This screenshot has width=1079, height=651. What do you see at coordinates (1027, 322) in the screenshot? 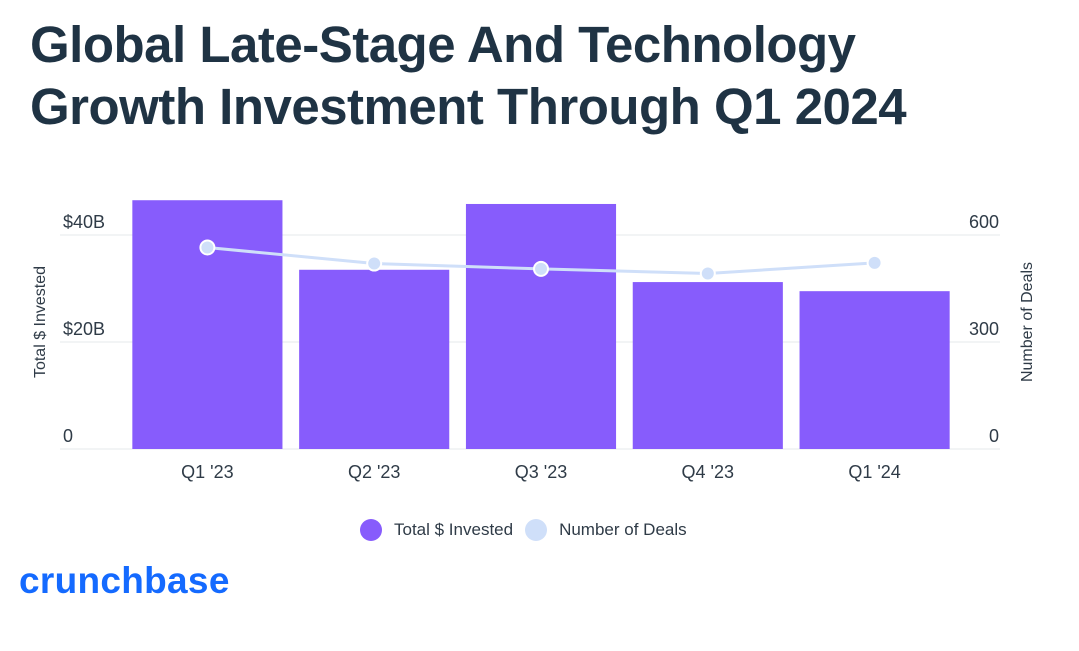
I see `y-axis-right-label: Number of Deals` at bounding box center [1027, 322].